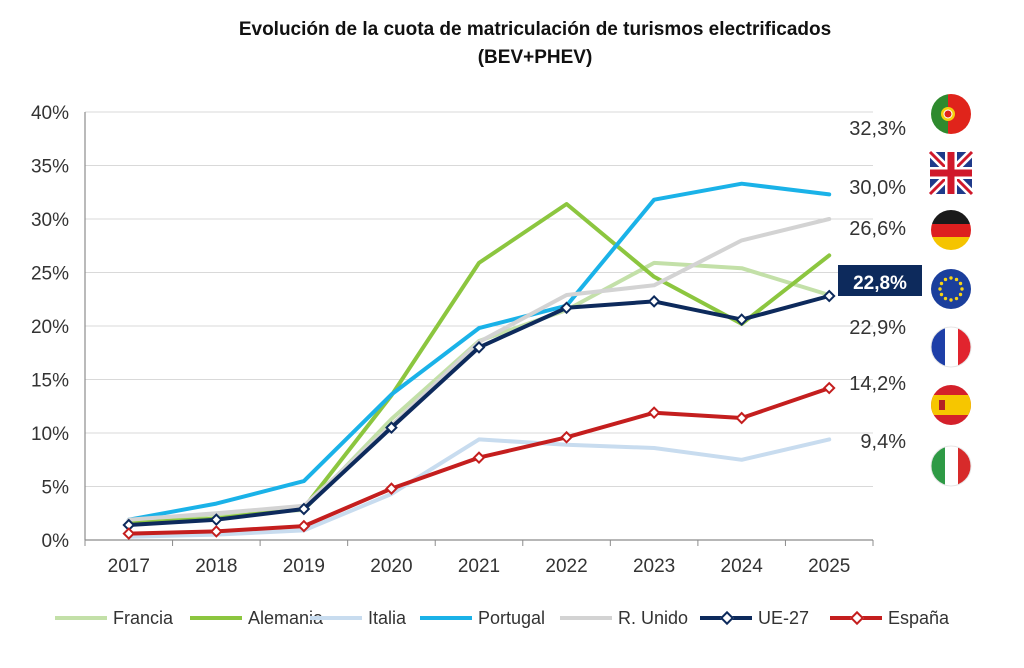 The image size is (1024, 668). I want to click on legend-item: Francia, so click(114, 618).